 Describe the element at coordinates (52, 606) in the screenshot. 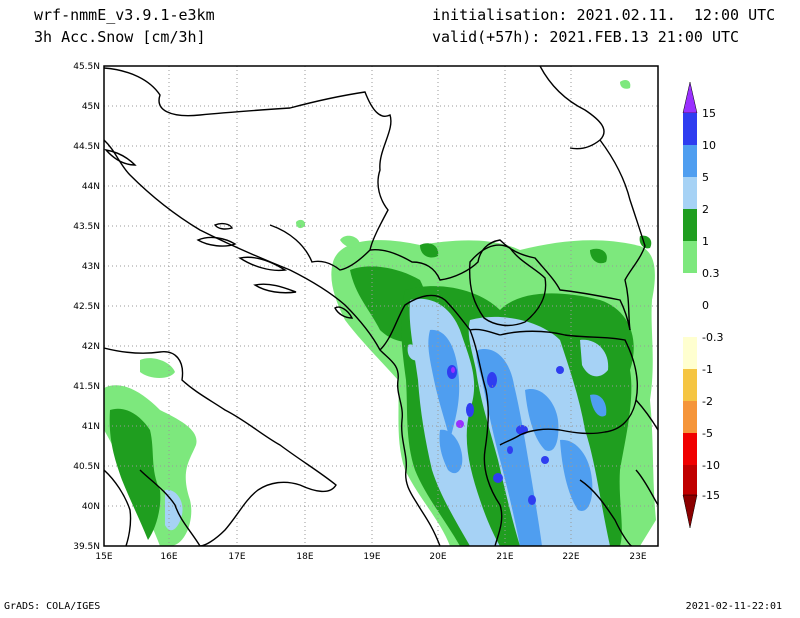

I see `software-credit: GrADS: COLA/IGES` at that location.